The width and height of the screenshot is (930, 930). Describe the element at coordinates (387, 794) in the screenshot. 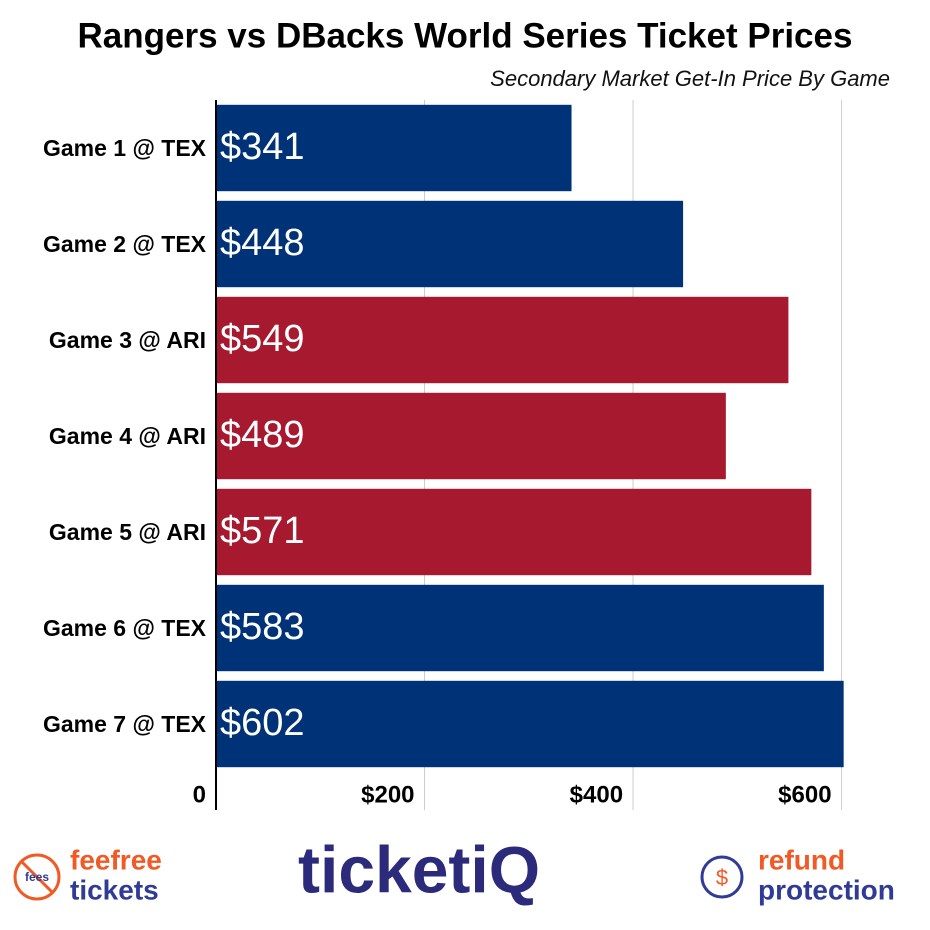

I see `x-tick-label: $200` at that location.